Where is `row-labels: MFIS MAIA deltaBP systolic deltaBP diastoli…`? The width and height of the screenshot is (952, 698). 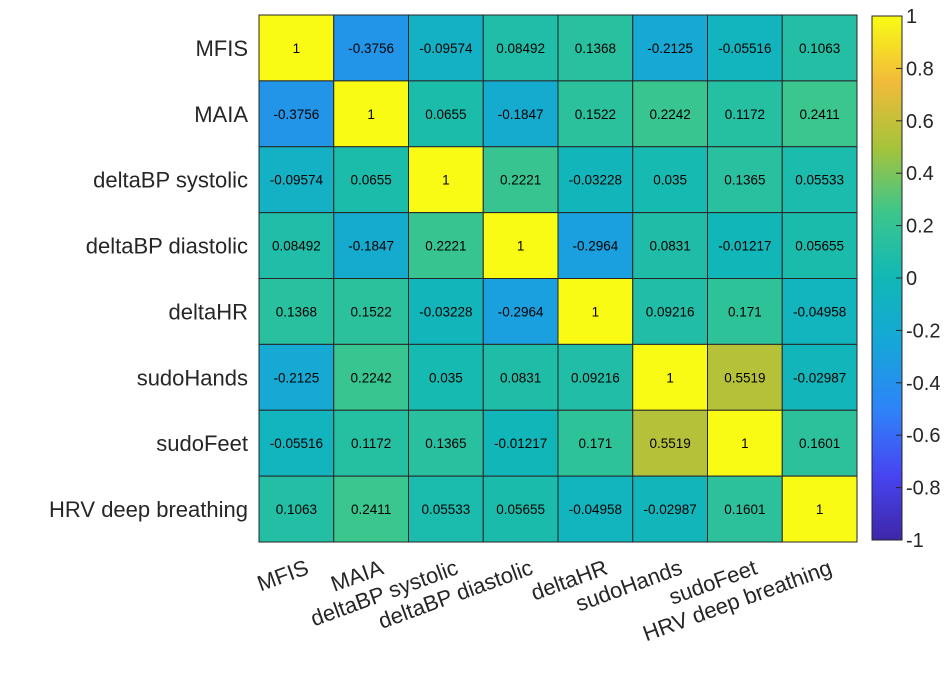
row-labels: MFIS MAIA deltaBP systolic deltaBP diastoli… is located at coordinates (148, 279).